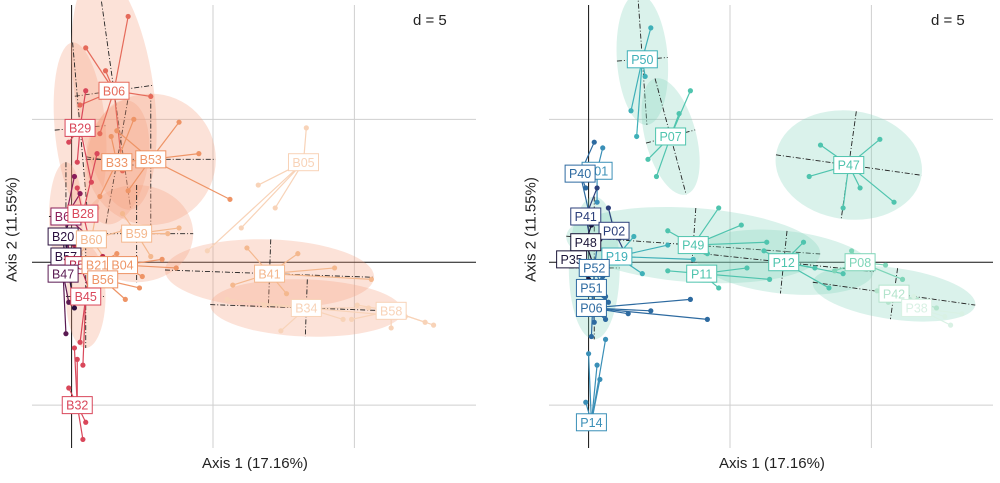 The image size is (1000, 483). Describe the element at coordinates (641, 303) in the screenshot. I see `segment-P06` at that location.